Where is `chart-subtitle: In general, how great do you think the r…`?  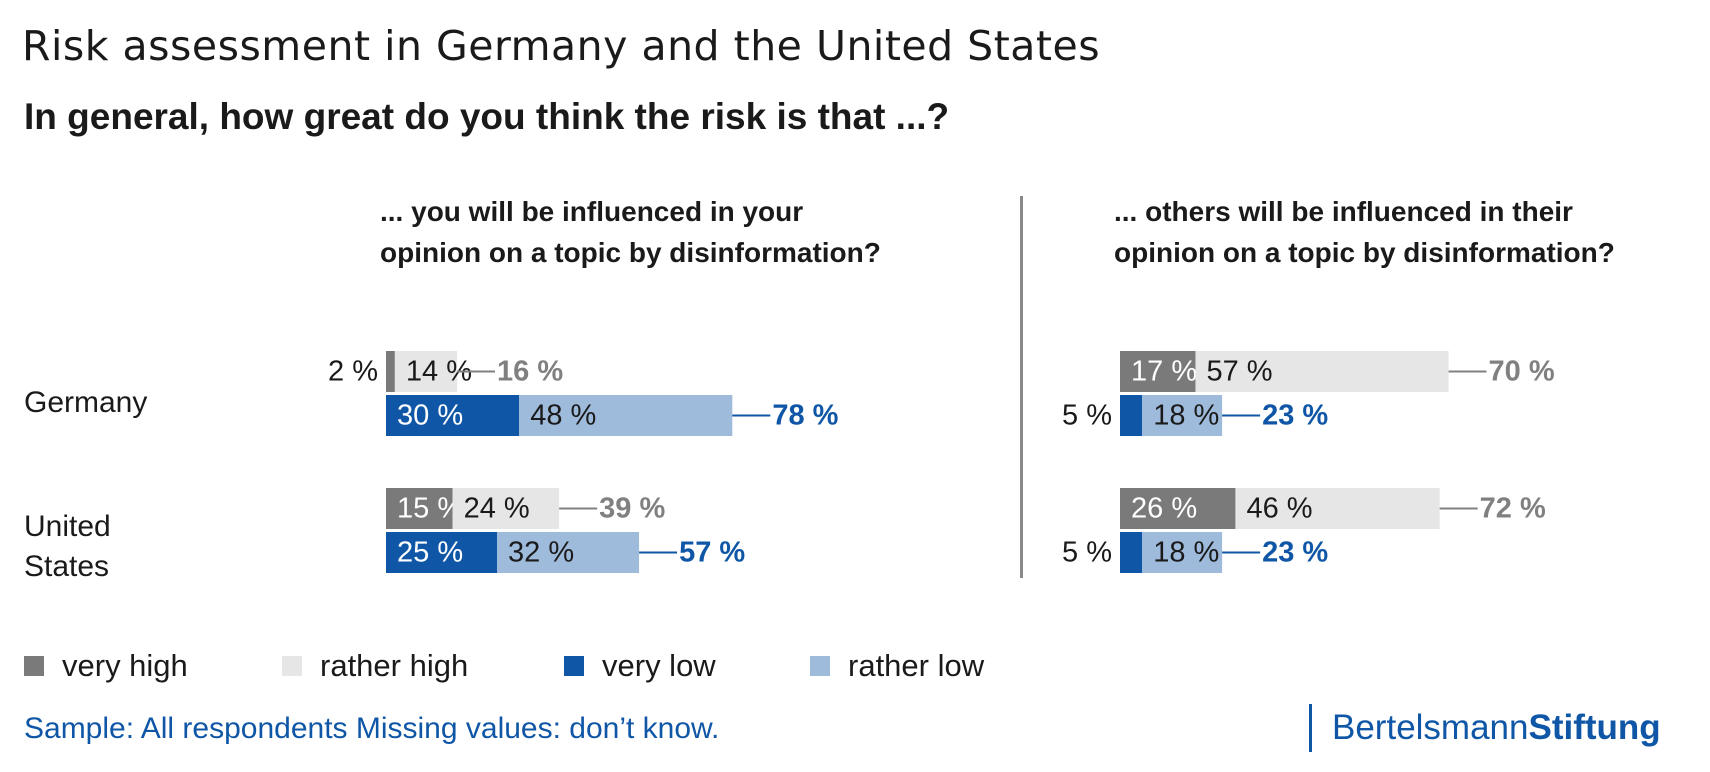 chart-subtitle: In general, how great do you think the r… is located at coordinates (487, 116).